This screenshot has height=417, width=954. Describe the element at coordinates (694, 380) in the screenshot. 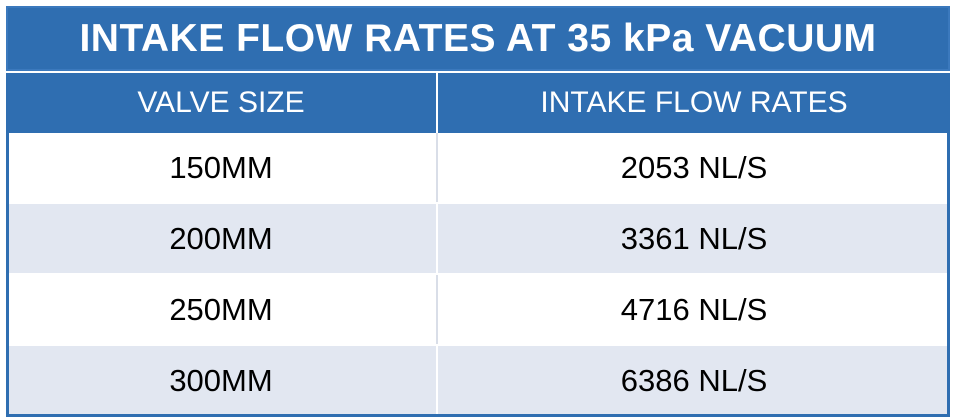

I see `flow-rate-cell: 6386 NL/S` at that location.